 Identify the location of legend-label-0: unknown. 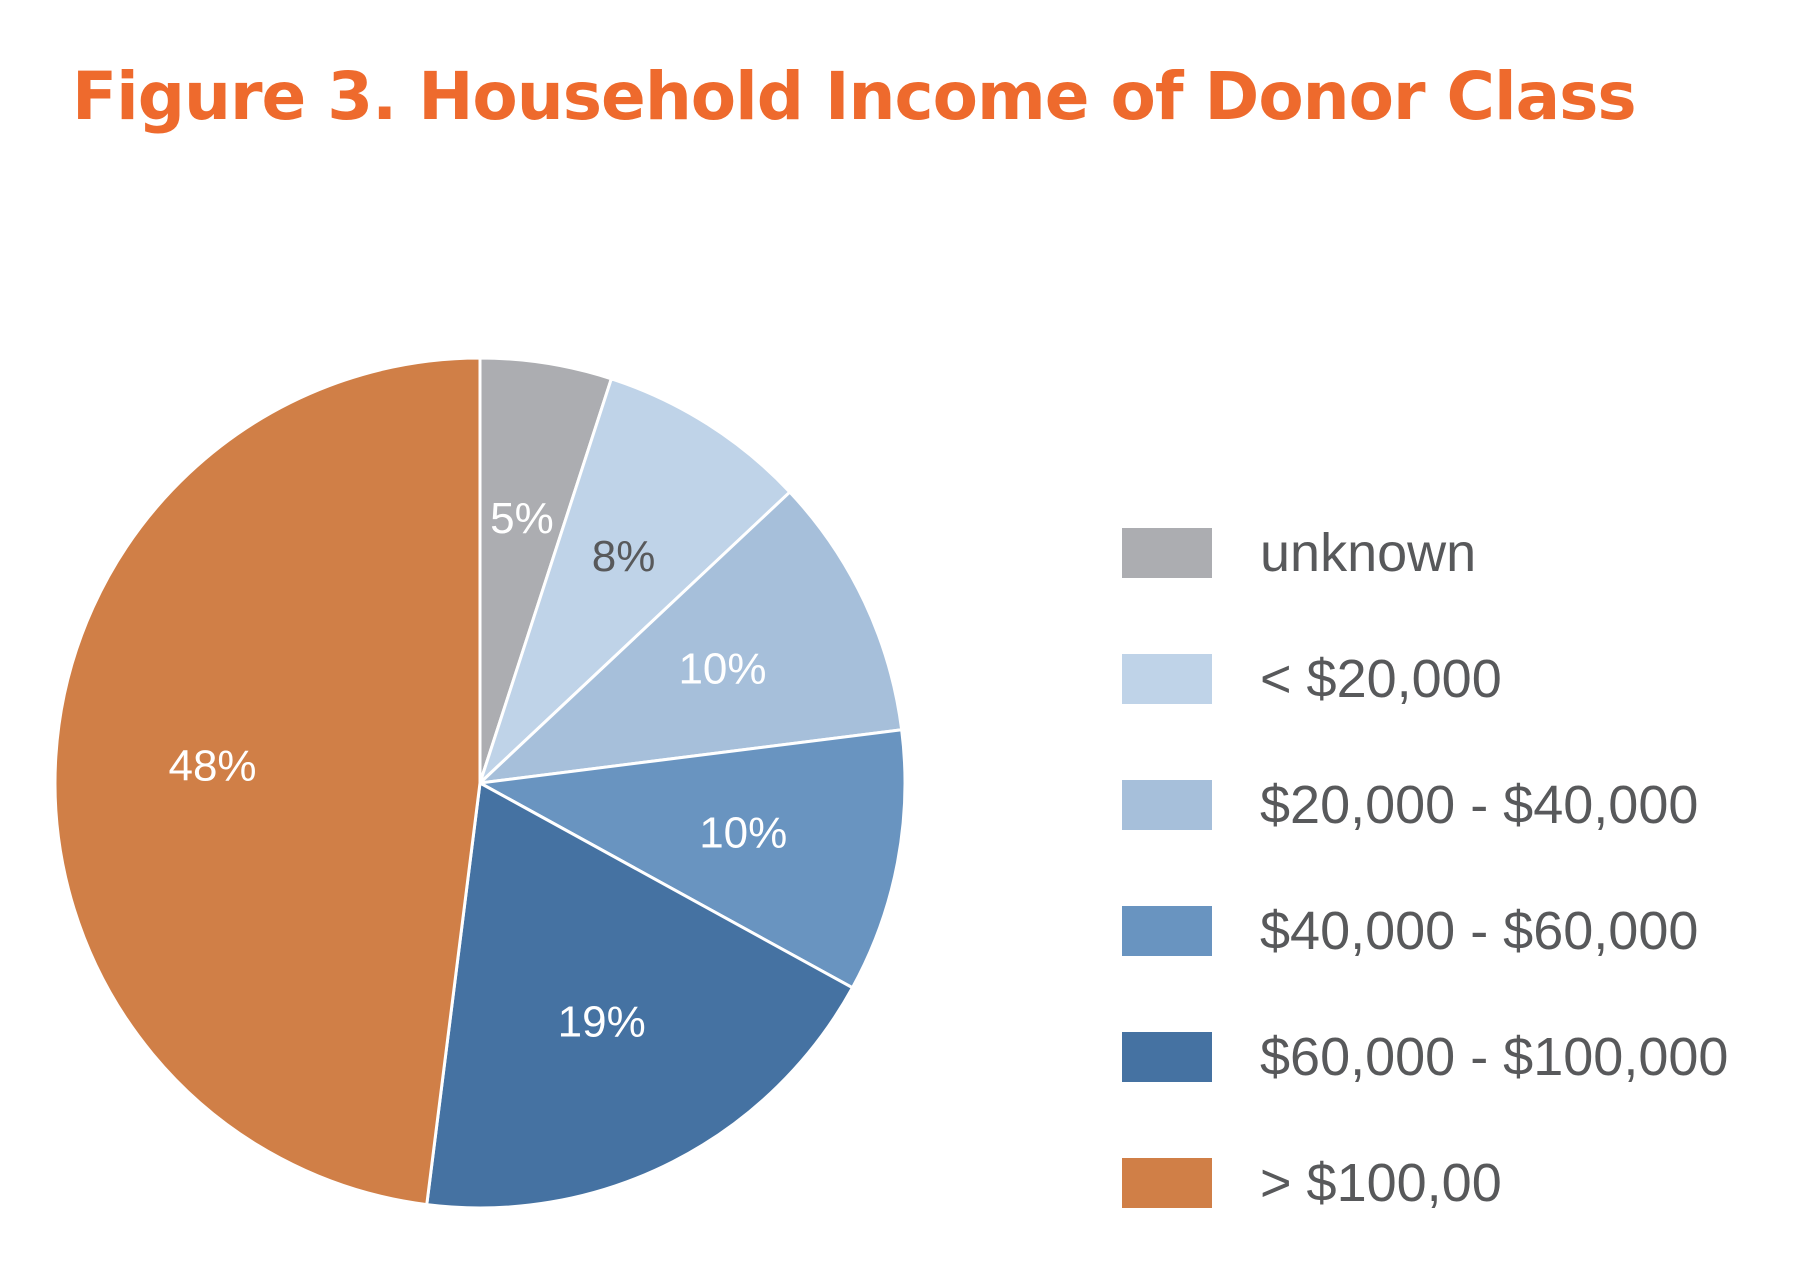
(1368, 553).